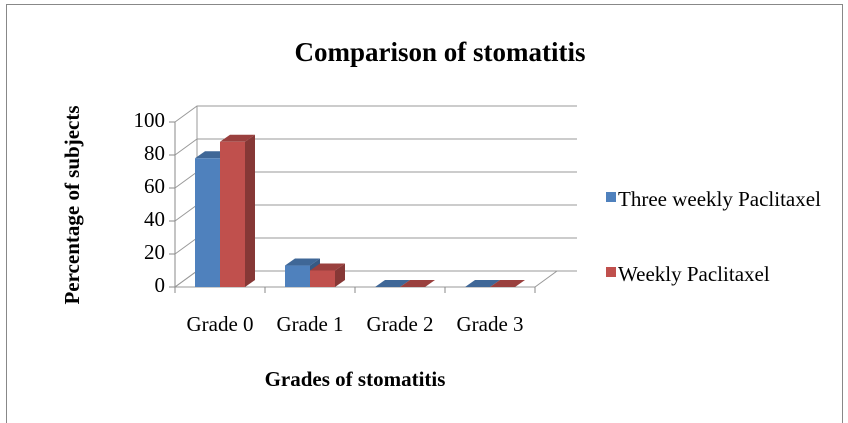  I want to click on x-tick-label: Grade 1, so click(309, 324).